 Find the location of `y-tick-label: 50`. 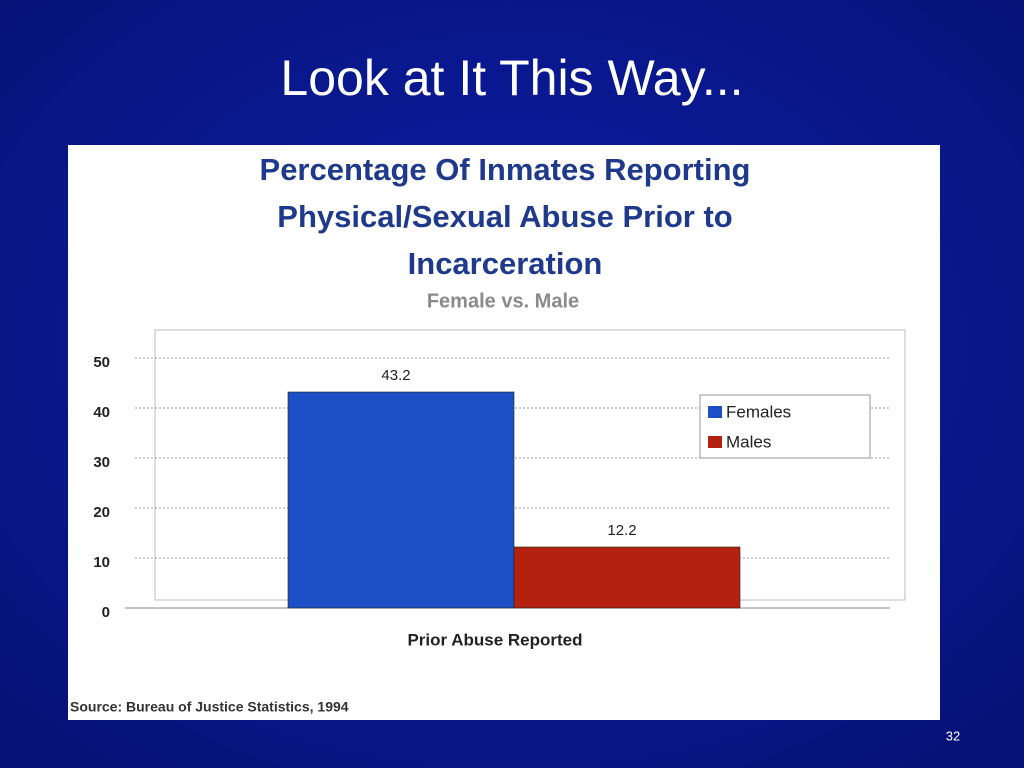

y-tick-label: 50 is located at coordinates (101, 362).